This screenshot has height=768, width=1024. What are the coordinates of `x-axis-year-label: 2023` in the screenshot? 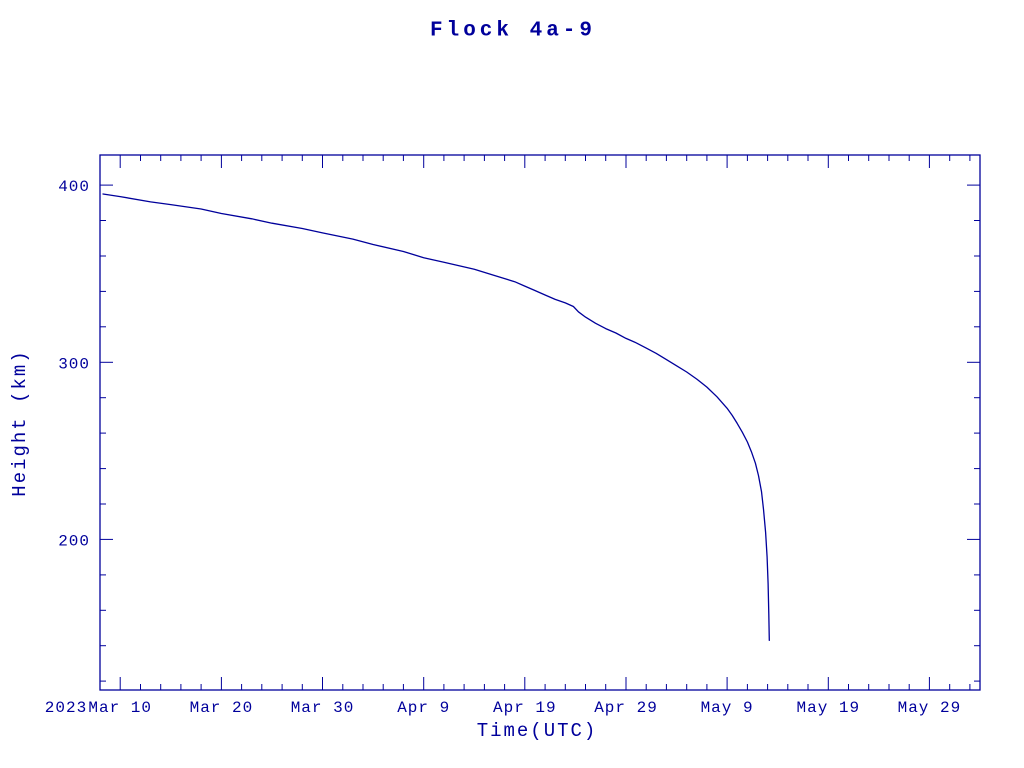 It's located at (66, 708).